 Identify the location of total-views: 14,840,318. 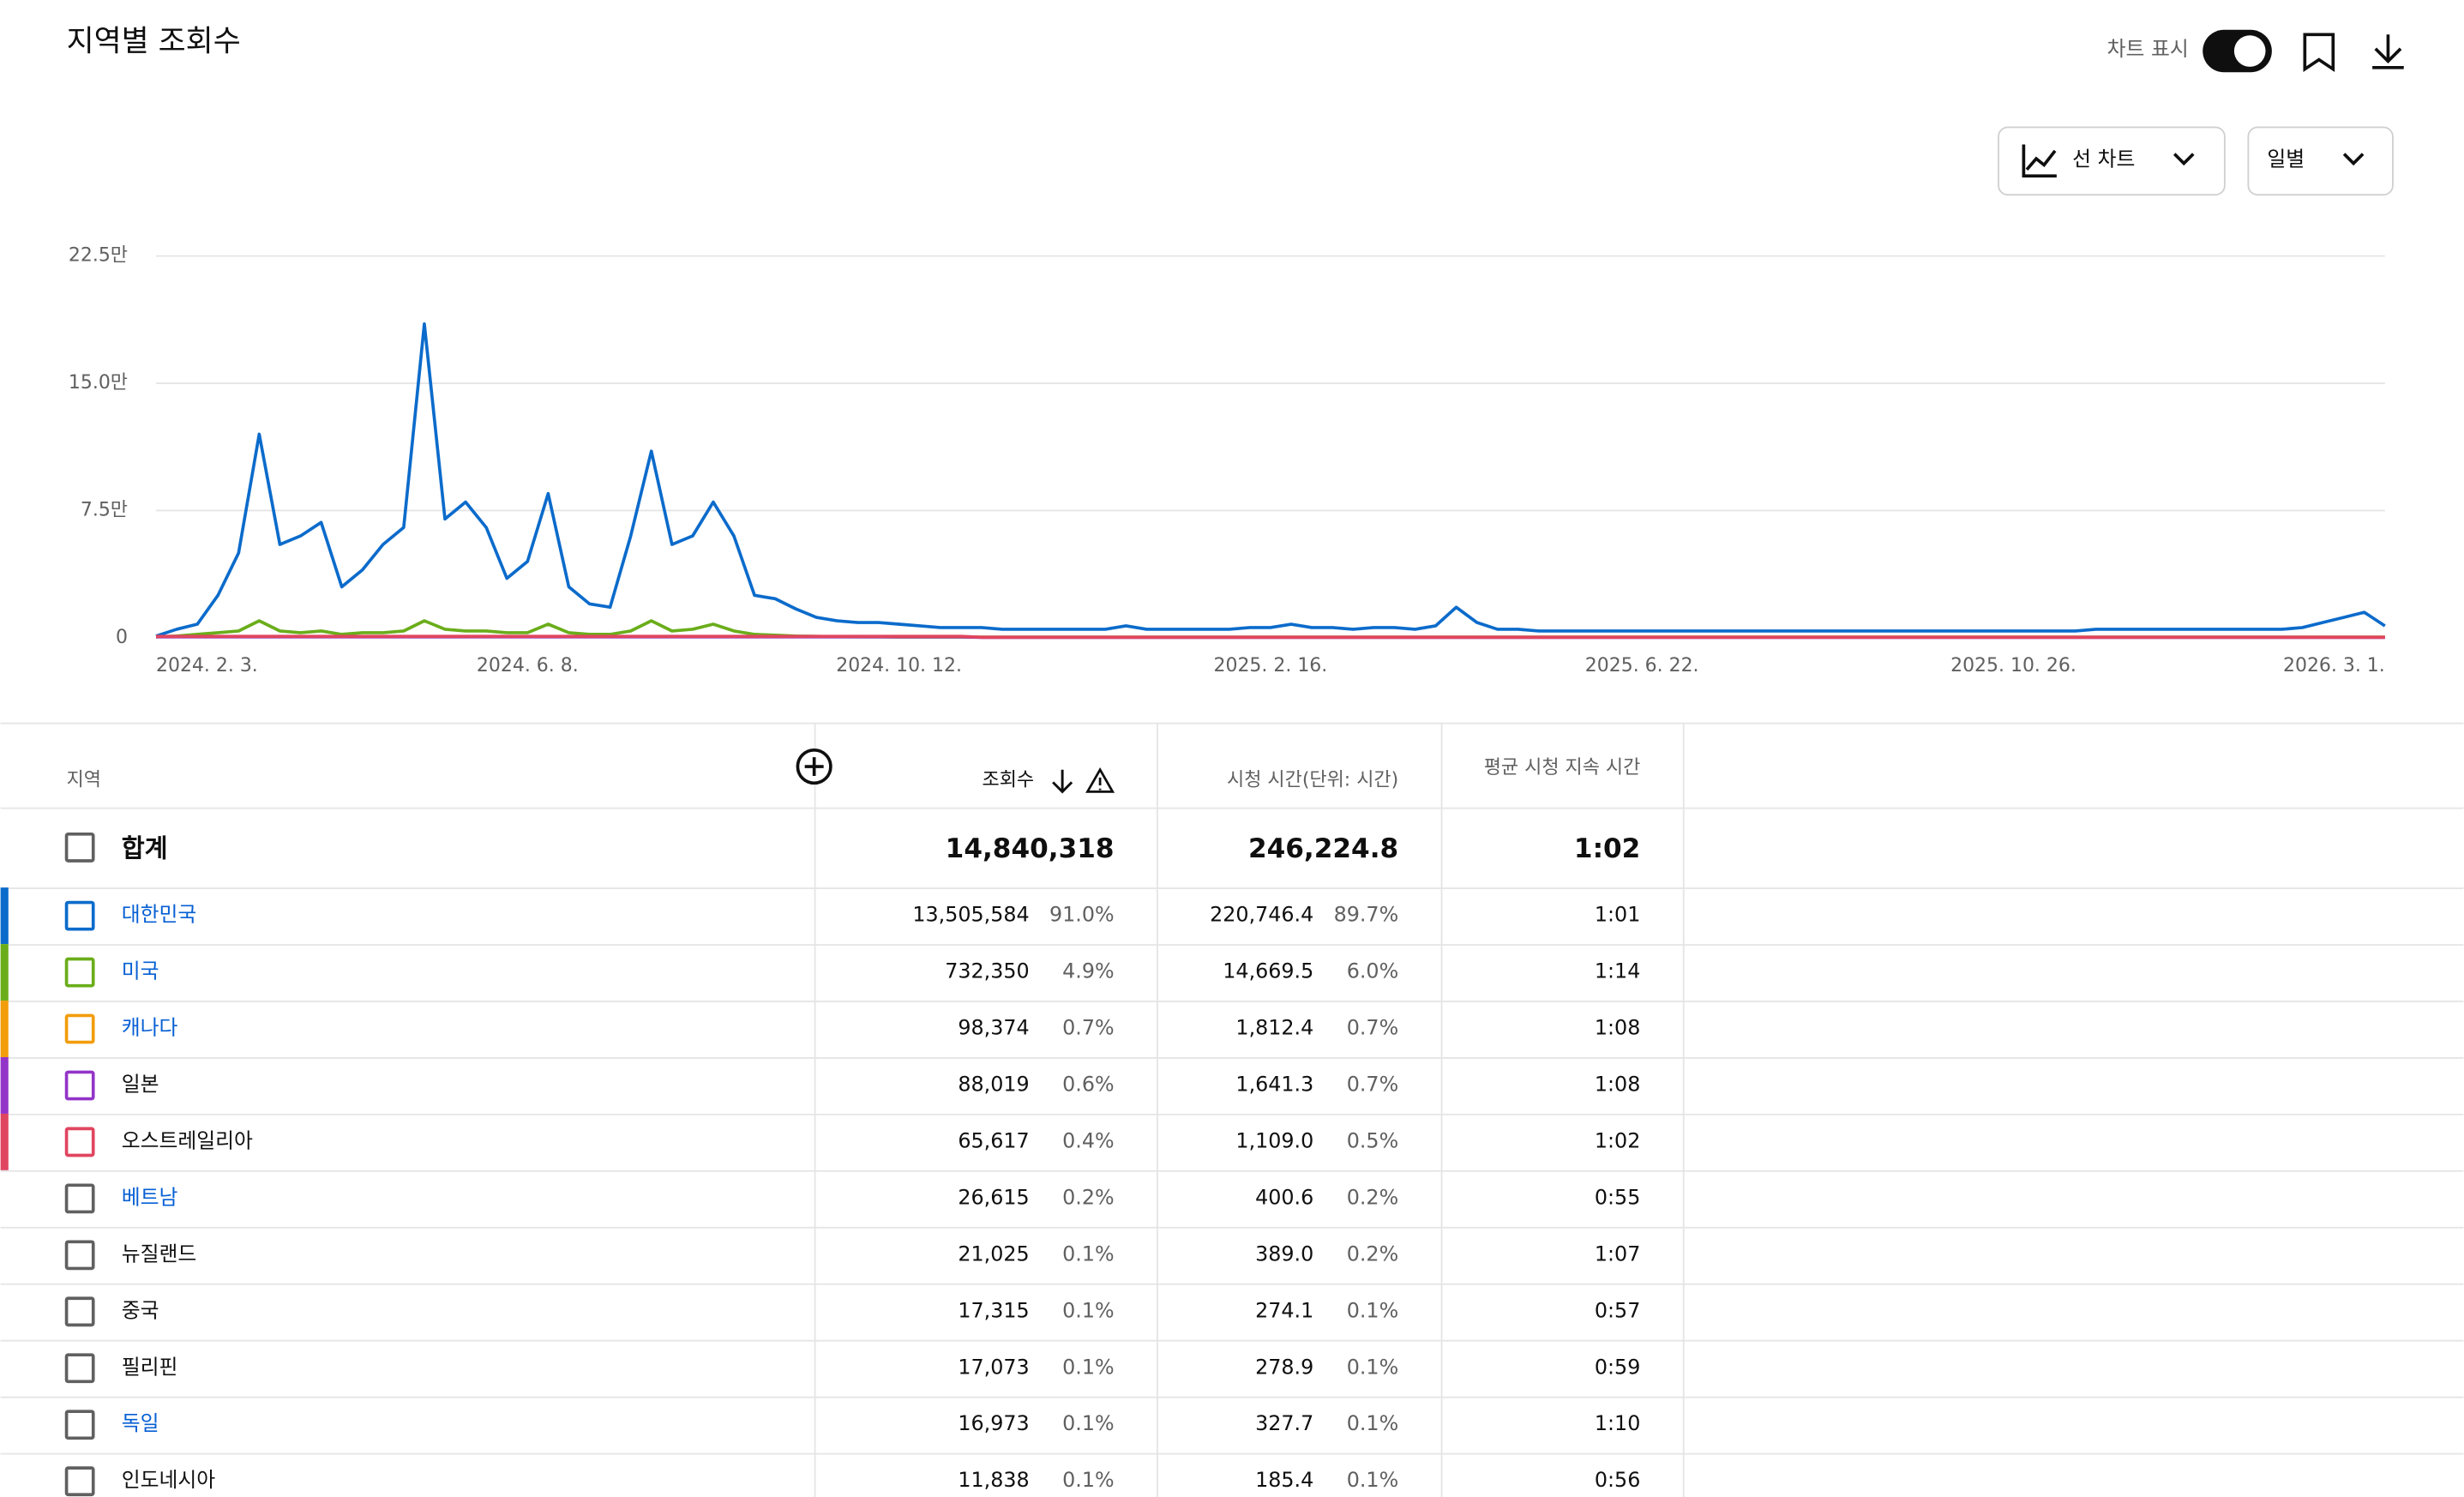
(1030, 848).